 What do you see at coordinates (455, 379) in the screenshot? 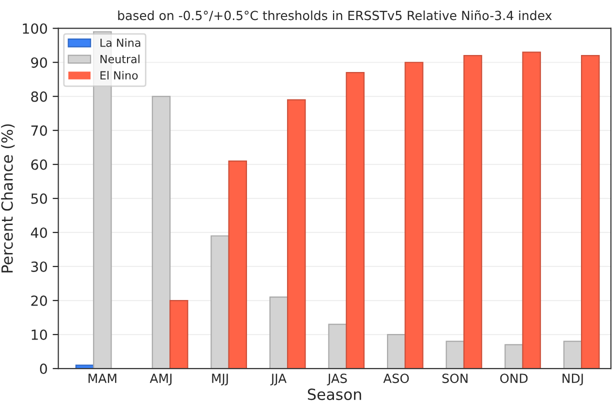
I see `x-tick-label: SON` at bounding box center [455, 379].